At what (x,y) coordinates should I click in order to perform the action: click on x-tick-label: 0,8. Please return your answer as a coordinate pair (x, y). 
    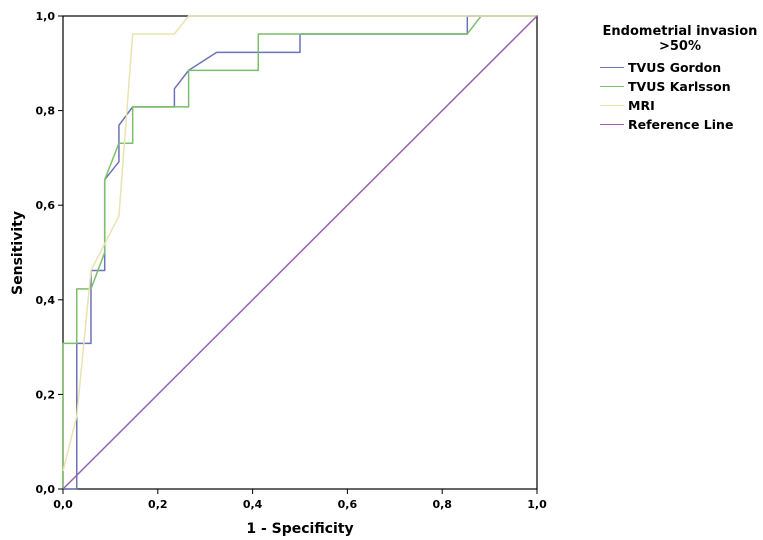
    Looking at the image, I should click on (442, 504).